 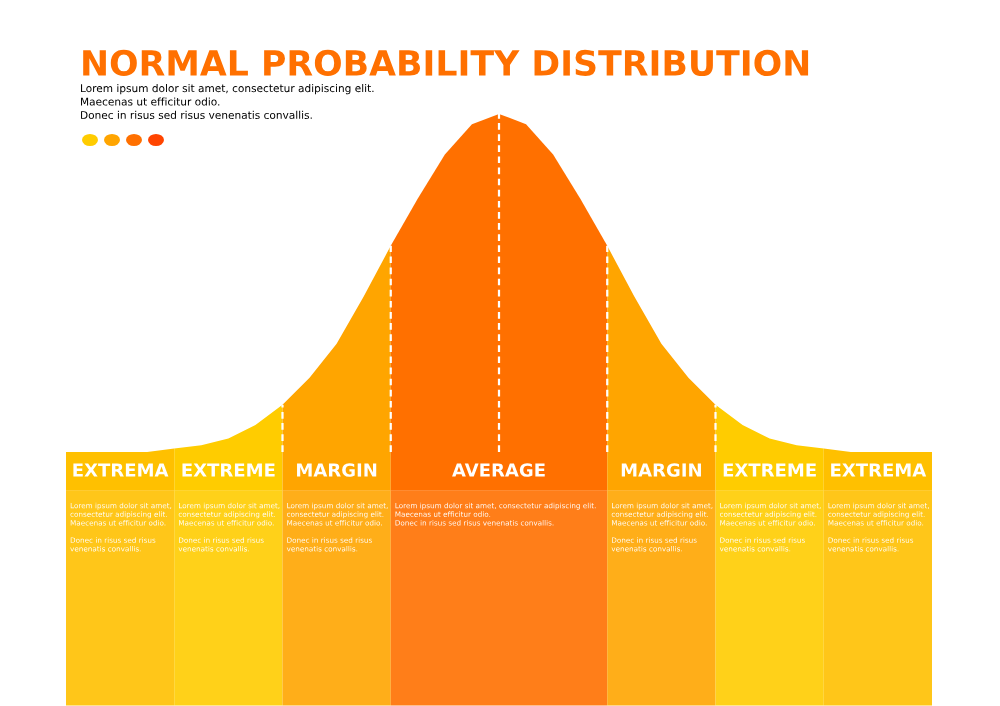 What do you see at coordinates (498, 470) in the screenshot?
I see `text: AVERAGE` at bounding box center [498, 470].